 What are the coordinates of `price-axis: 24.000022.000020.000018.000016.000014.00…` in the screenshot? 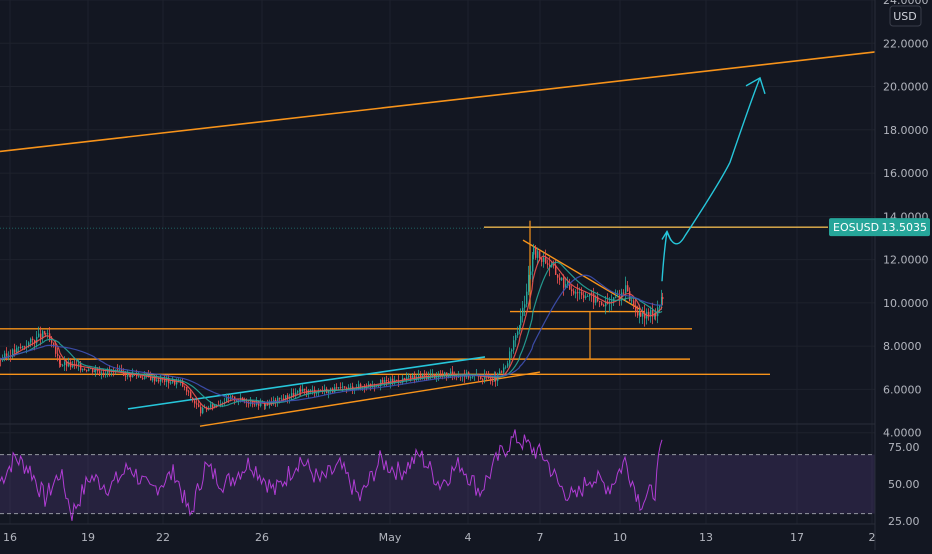 It's located at (903, 275).